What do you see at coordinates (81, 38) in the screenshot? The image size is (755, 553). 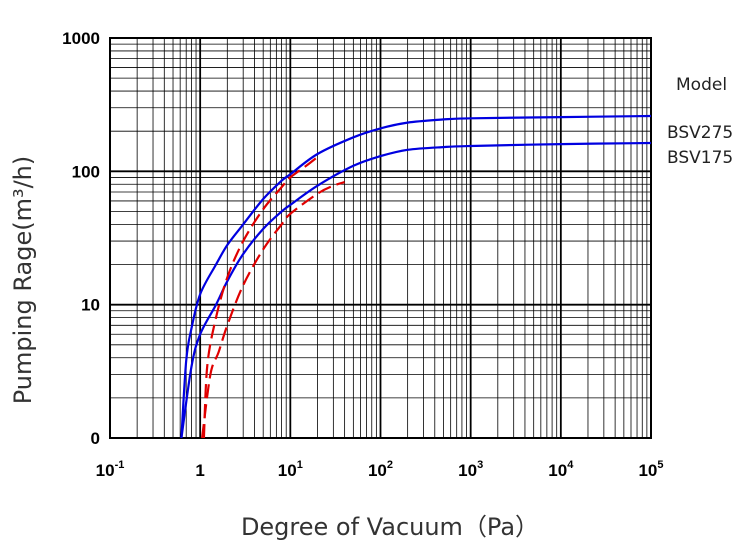 I see `y-tick-label: 1000` at bounding box center [81, 38].